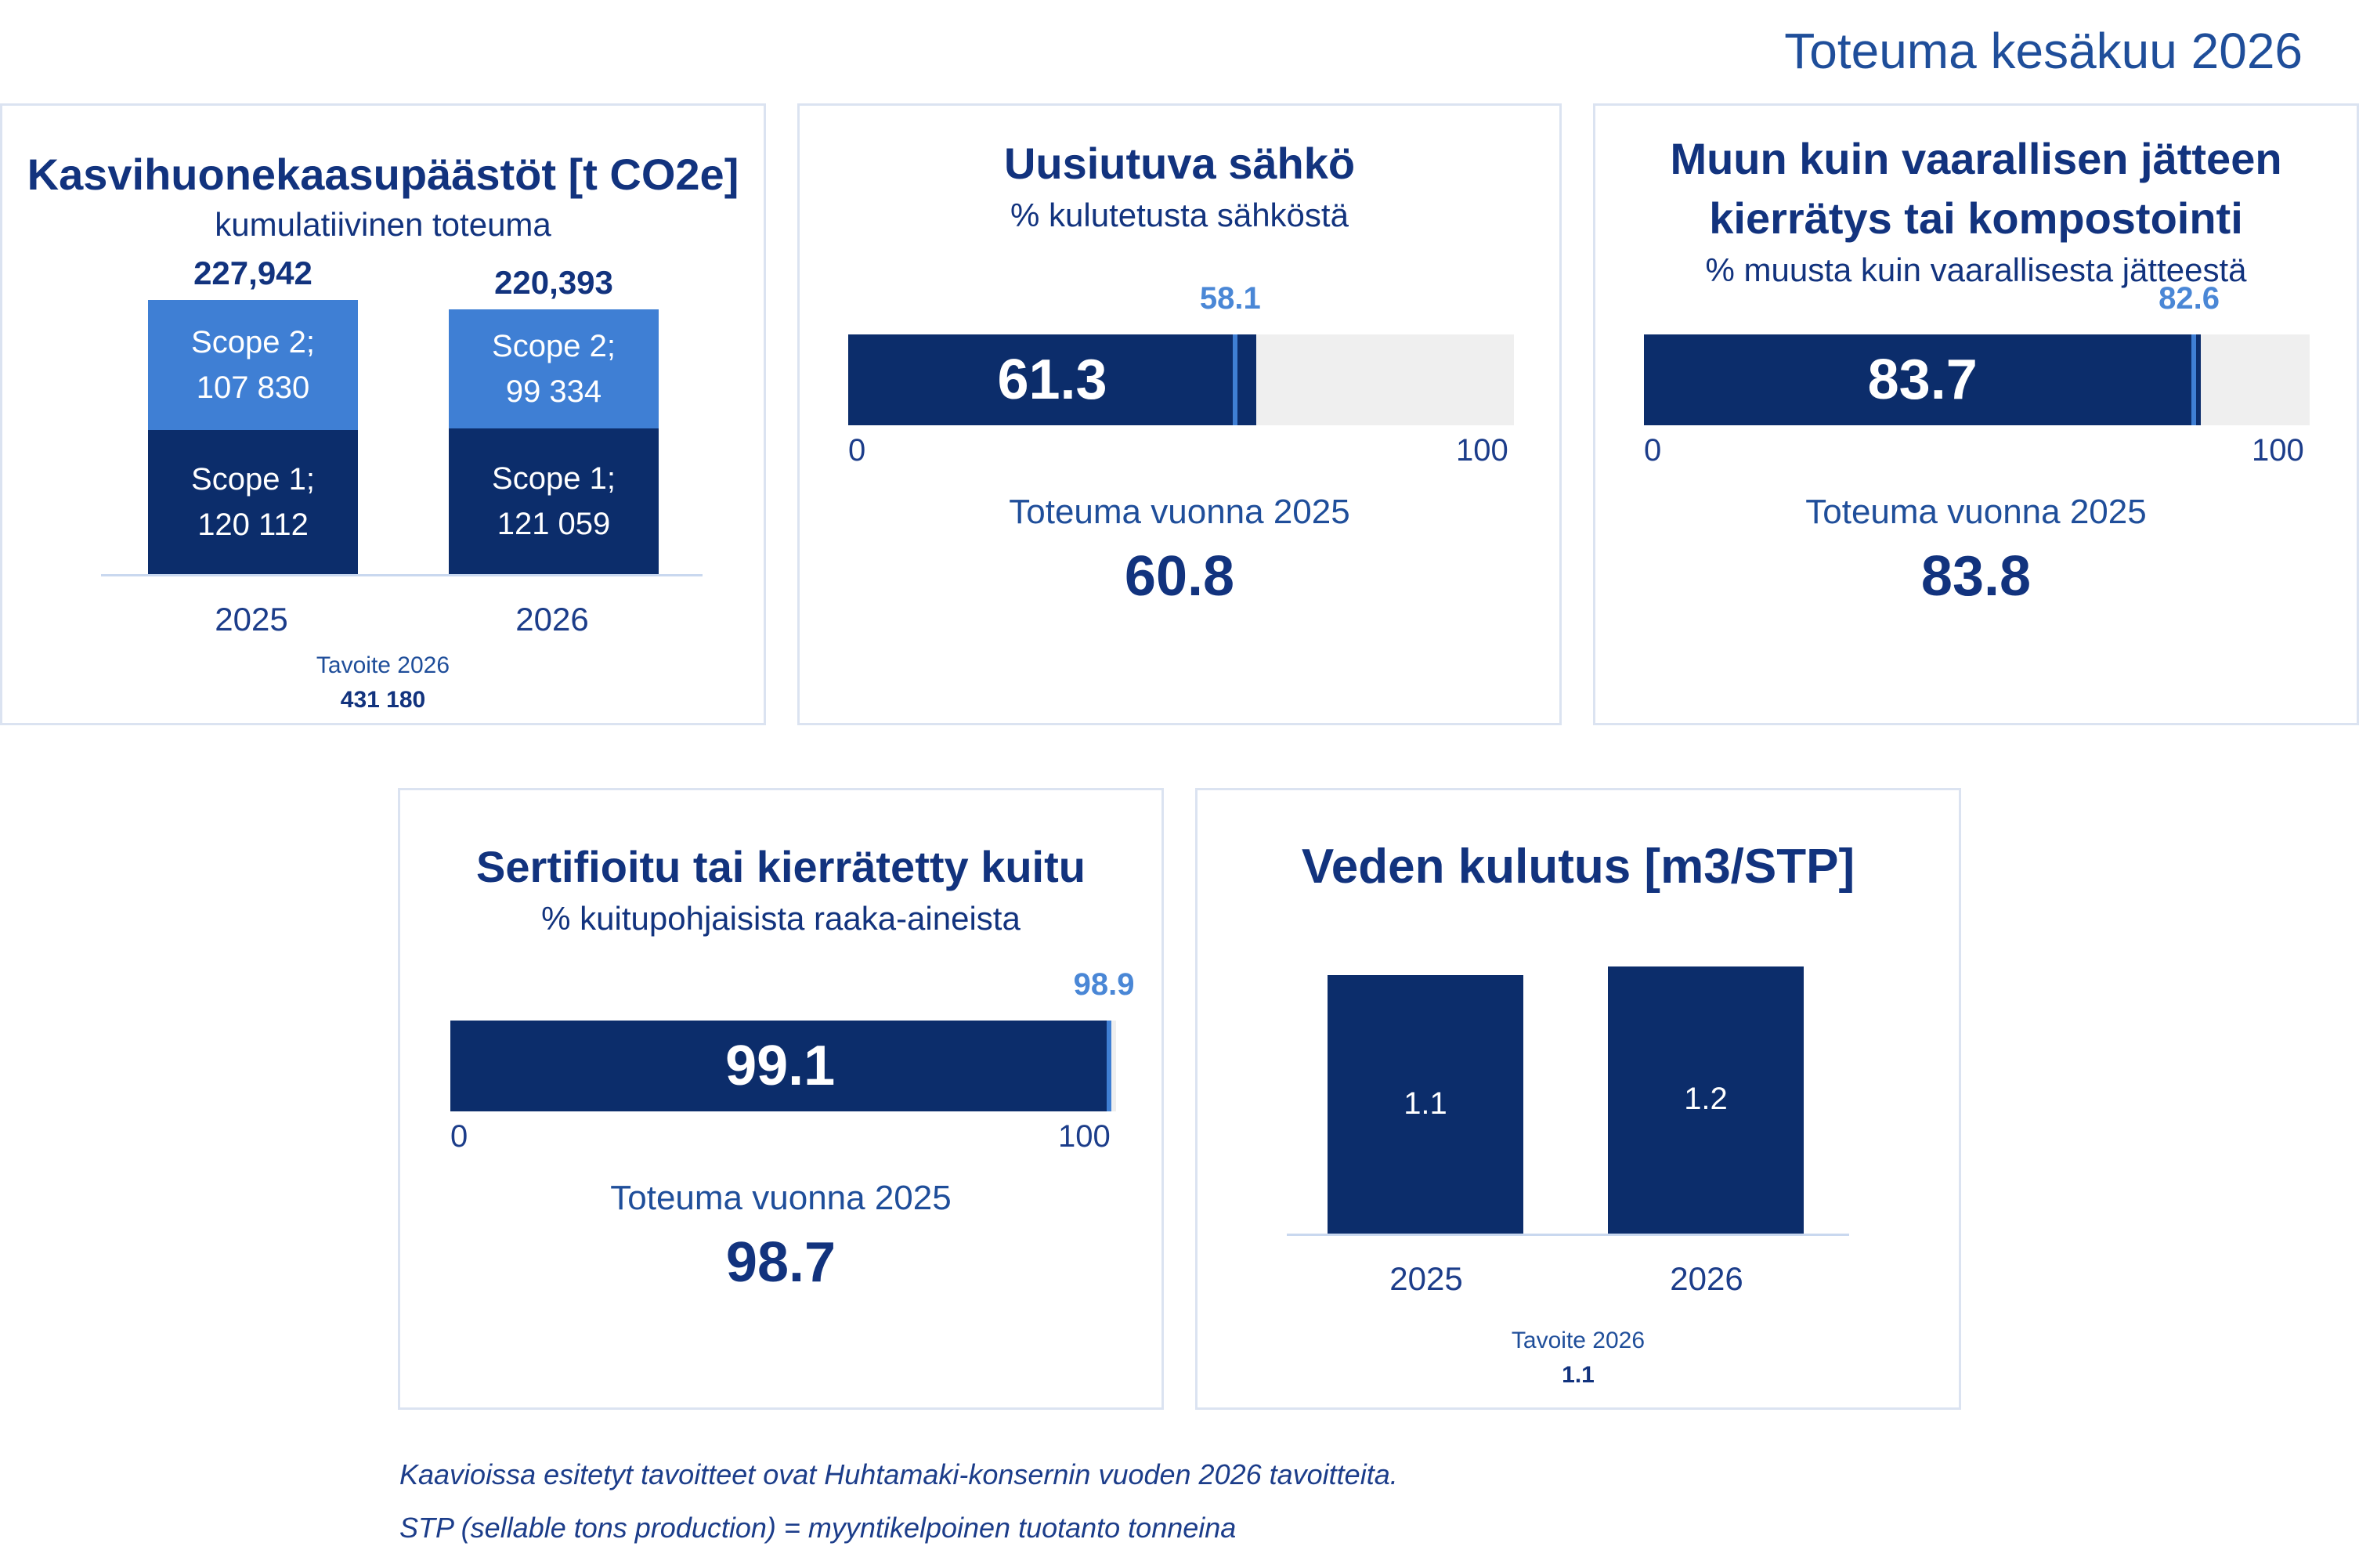 Image resolution: width=2359 pixels, height=1568 pixels. What do you see at coordinates (252, 273) in the screenshot?
I see `ghg-total-label: 227,942` at bounding box center [252, 273].